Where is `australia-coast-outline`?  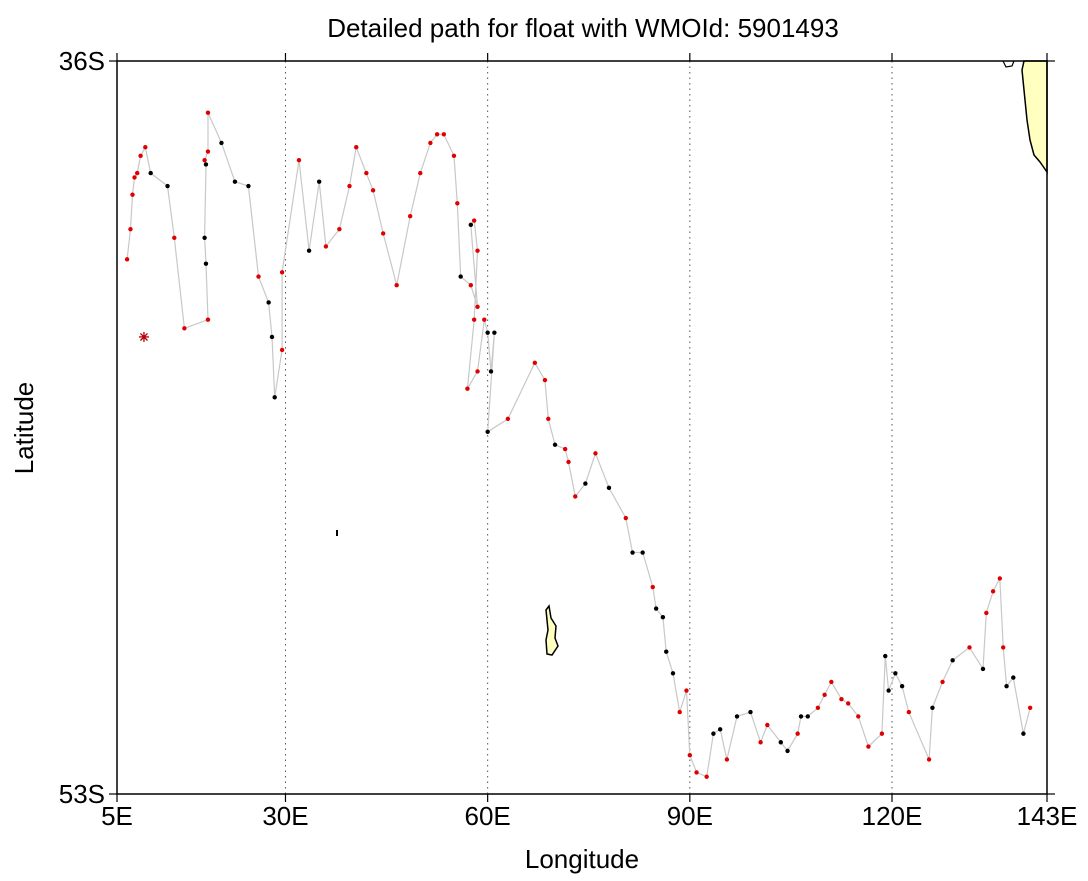
australia-coast-outline is located at coordinates (1008, 64).